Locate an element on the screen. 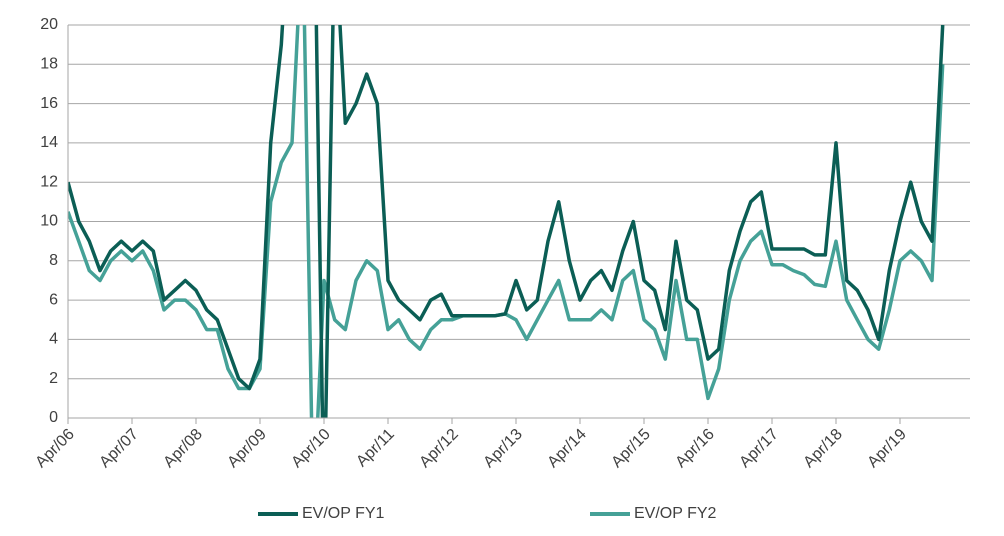  x-tick-label: Apr/11 is located at coordinates (375, 448).